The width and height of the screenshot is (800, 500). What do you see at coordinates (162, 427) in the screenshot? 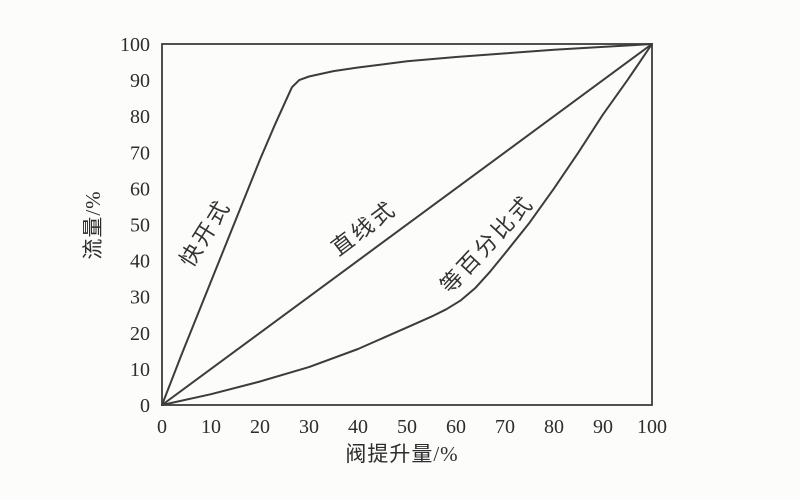
I see `x-tick-label: 0` at bounding box center [162, 427].